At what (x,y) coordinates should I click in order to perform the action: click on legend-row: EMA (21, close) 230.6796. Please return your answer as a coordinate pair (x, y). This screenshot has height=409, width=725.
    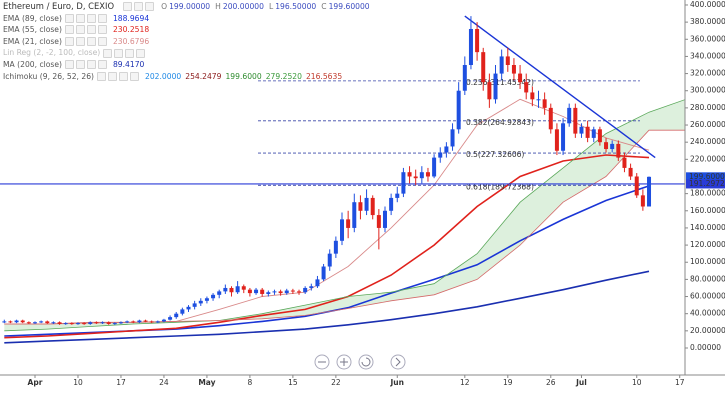
    Looking at the image, I should click on (186, 42).